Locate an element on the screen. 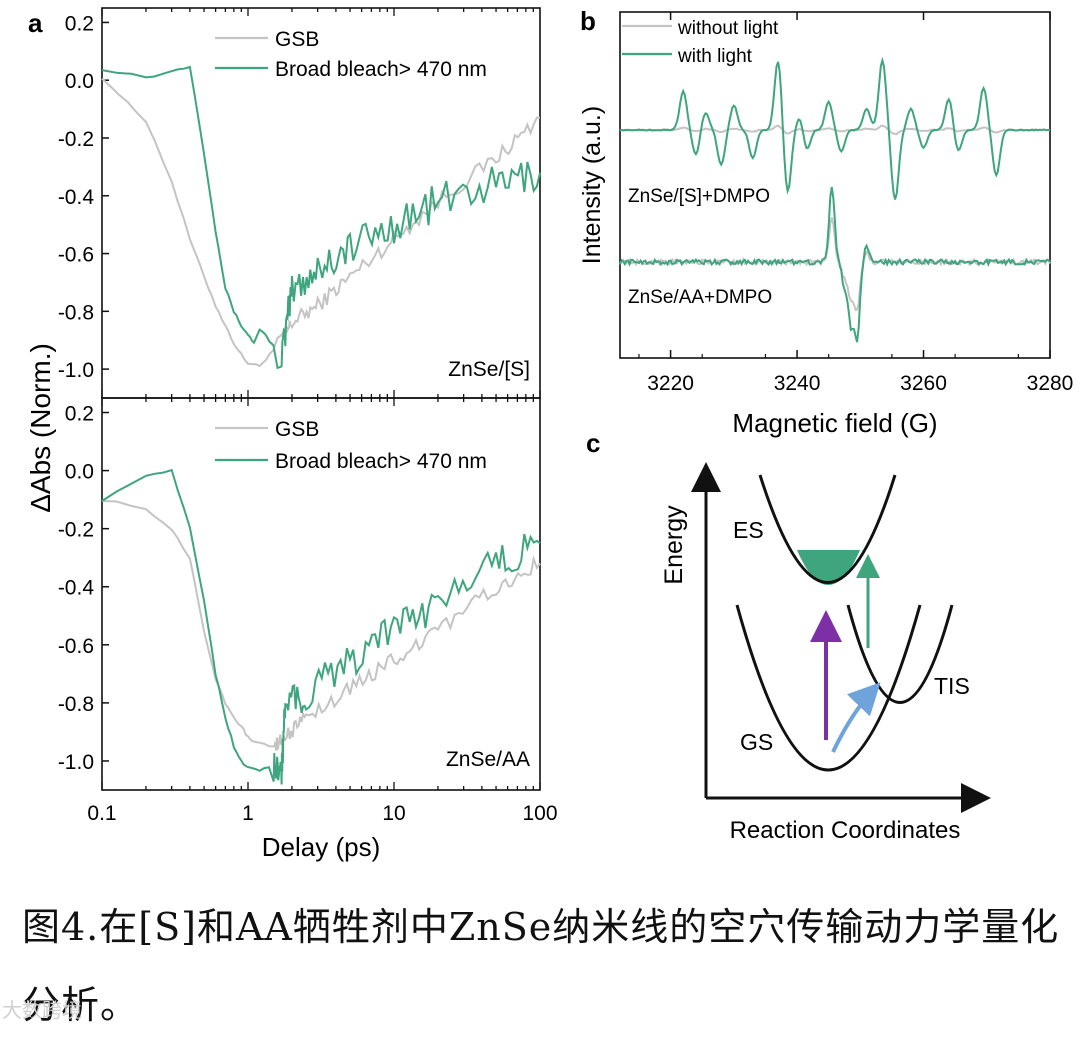  panel-label-a: a is located at coordinates (35, 23).